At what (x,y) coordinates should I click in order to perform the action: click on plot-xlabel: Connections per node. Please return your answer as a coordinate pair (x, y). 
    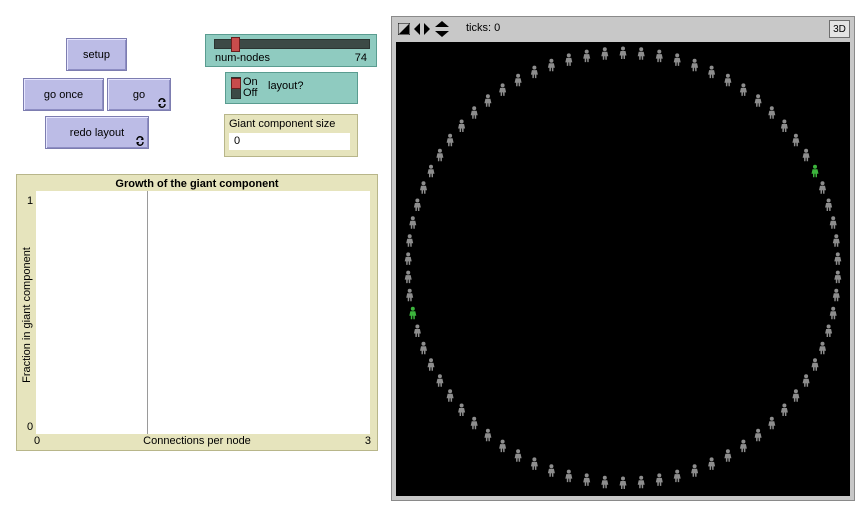
    Looking at the image, I should click on (197, 441).